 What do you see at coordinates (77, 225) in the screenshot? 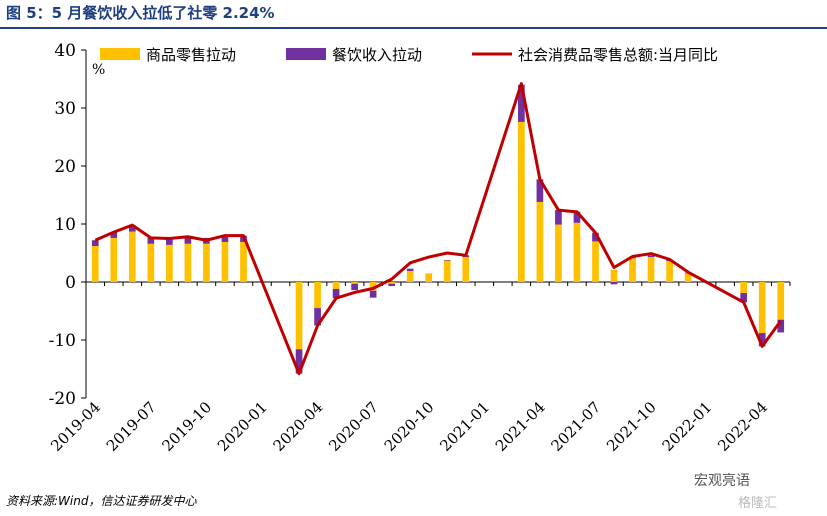
I see `y-axis: 40 30 20 10 0 -10 -20%` at bounding box center [77, 225].